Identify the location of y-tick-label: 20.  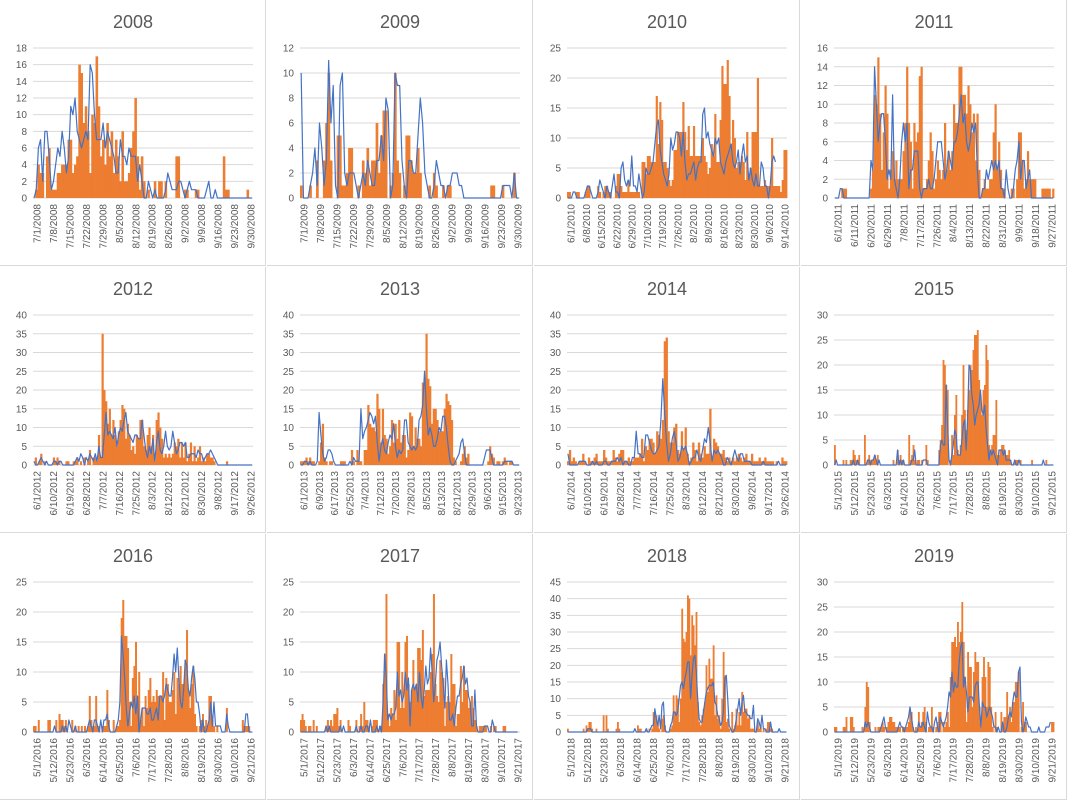
(823, 633).